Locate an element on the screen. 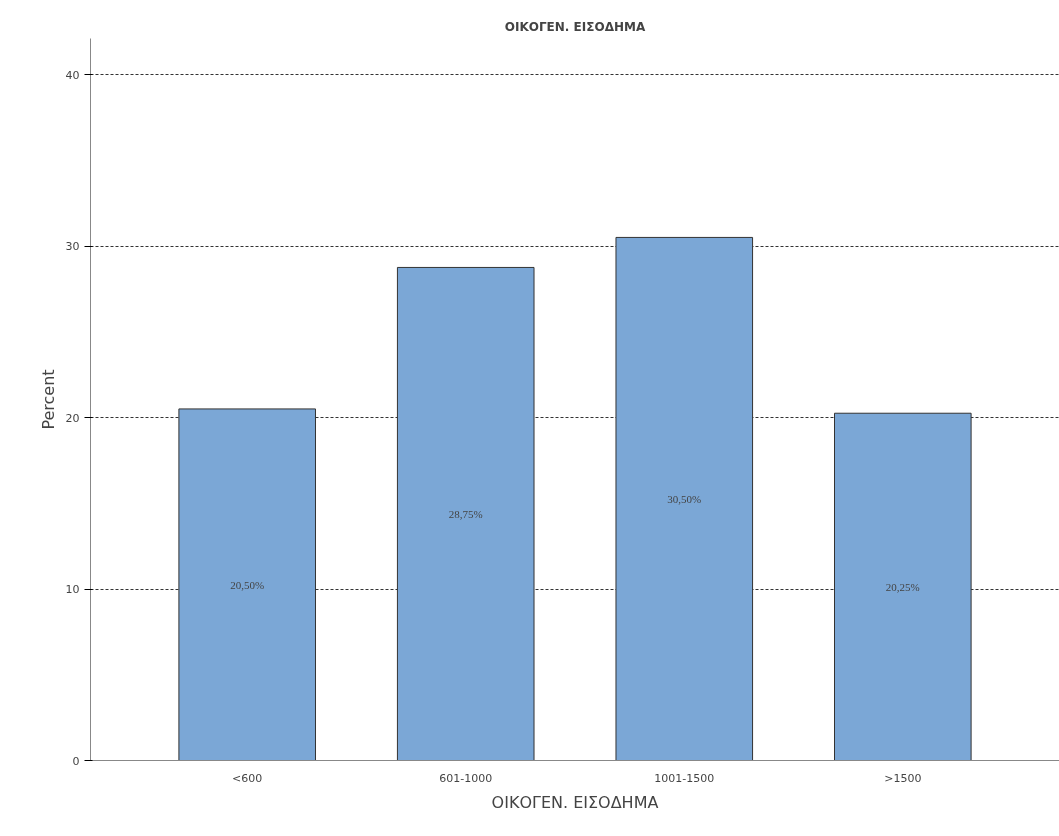  y-tick-label: 0 is located at coordinates (76, 761).